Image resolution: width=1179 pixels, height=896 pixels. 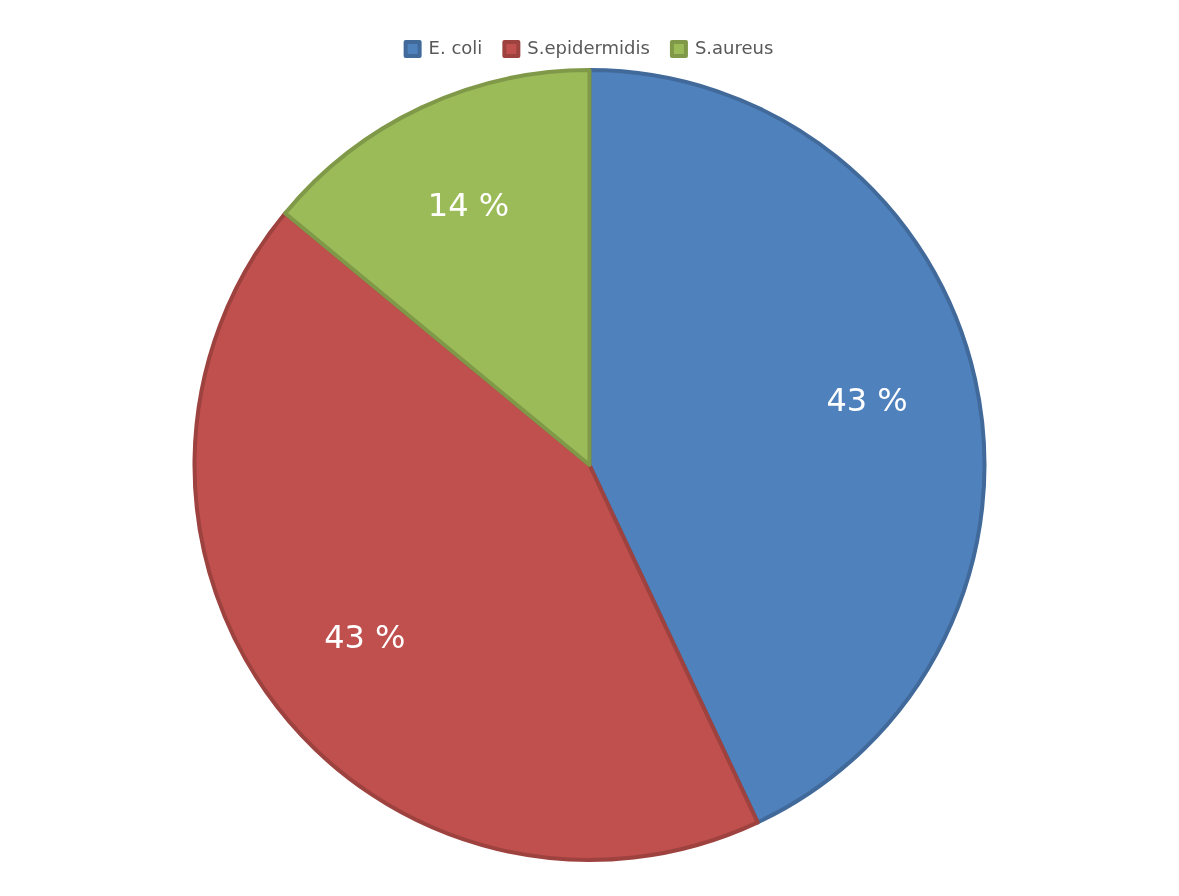 I want to click on data-label: 14 %, so click(x=468, y=204).